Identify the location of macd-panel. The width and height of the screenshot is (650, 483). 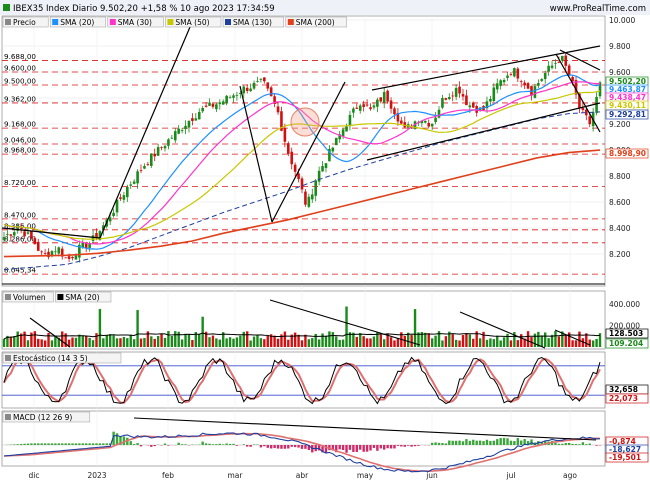
(303, 438).